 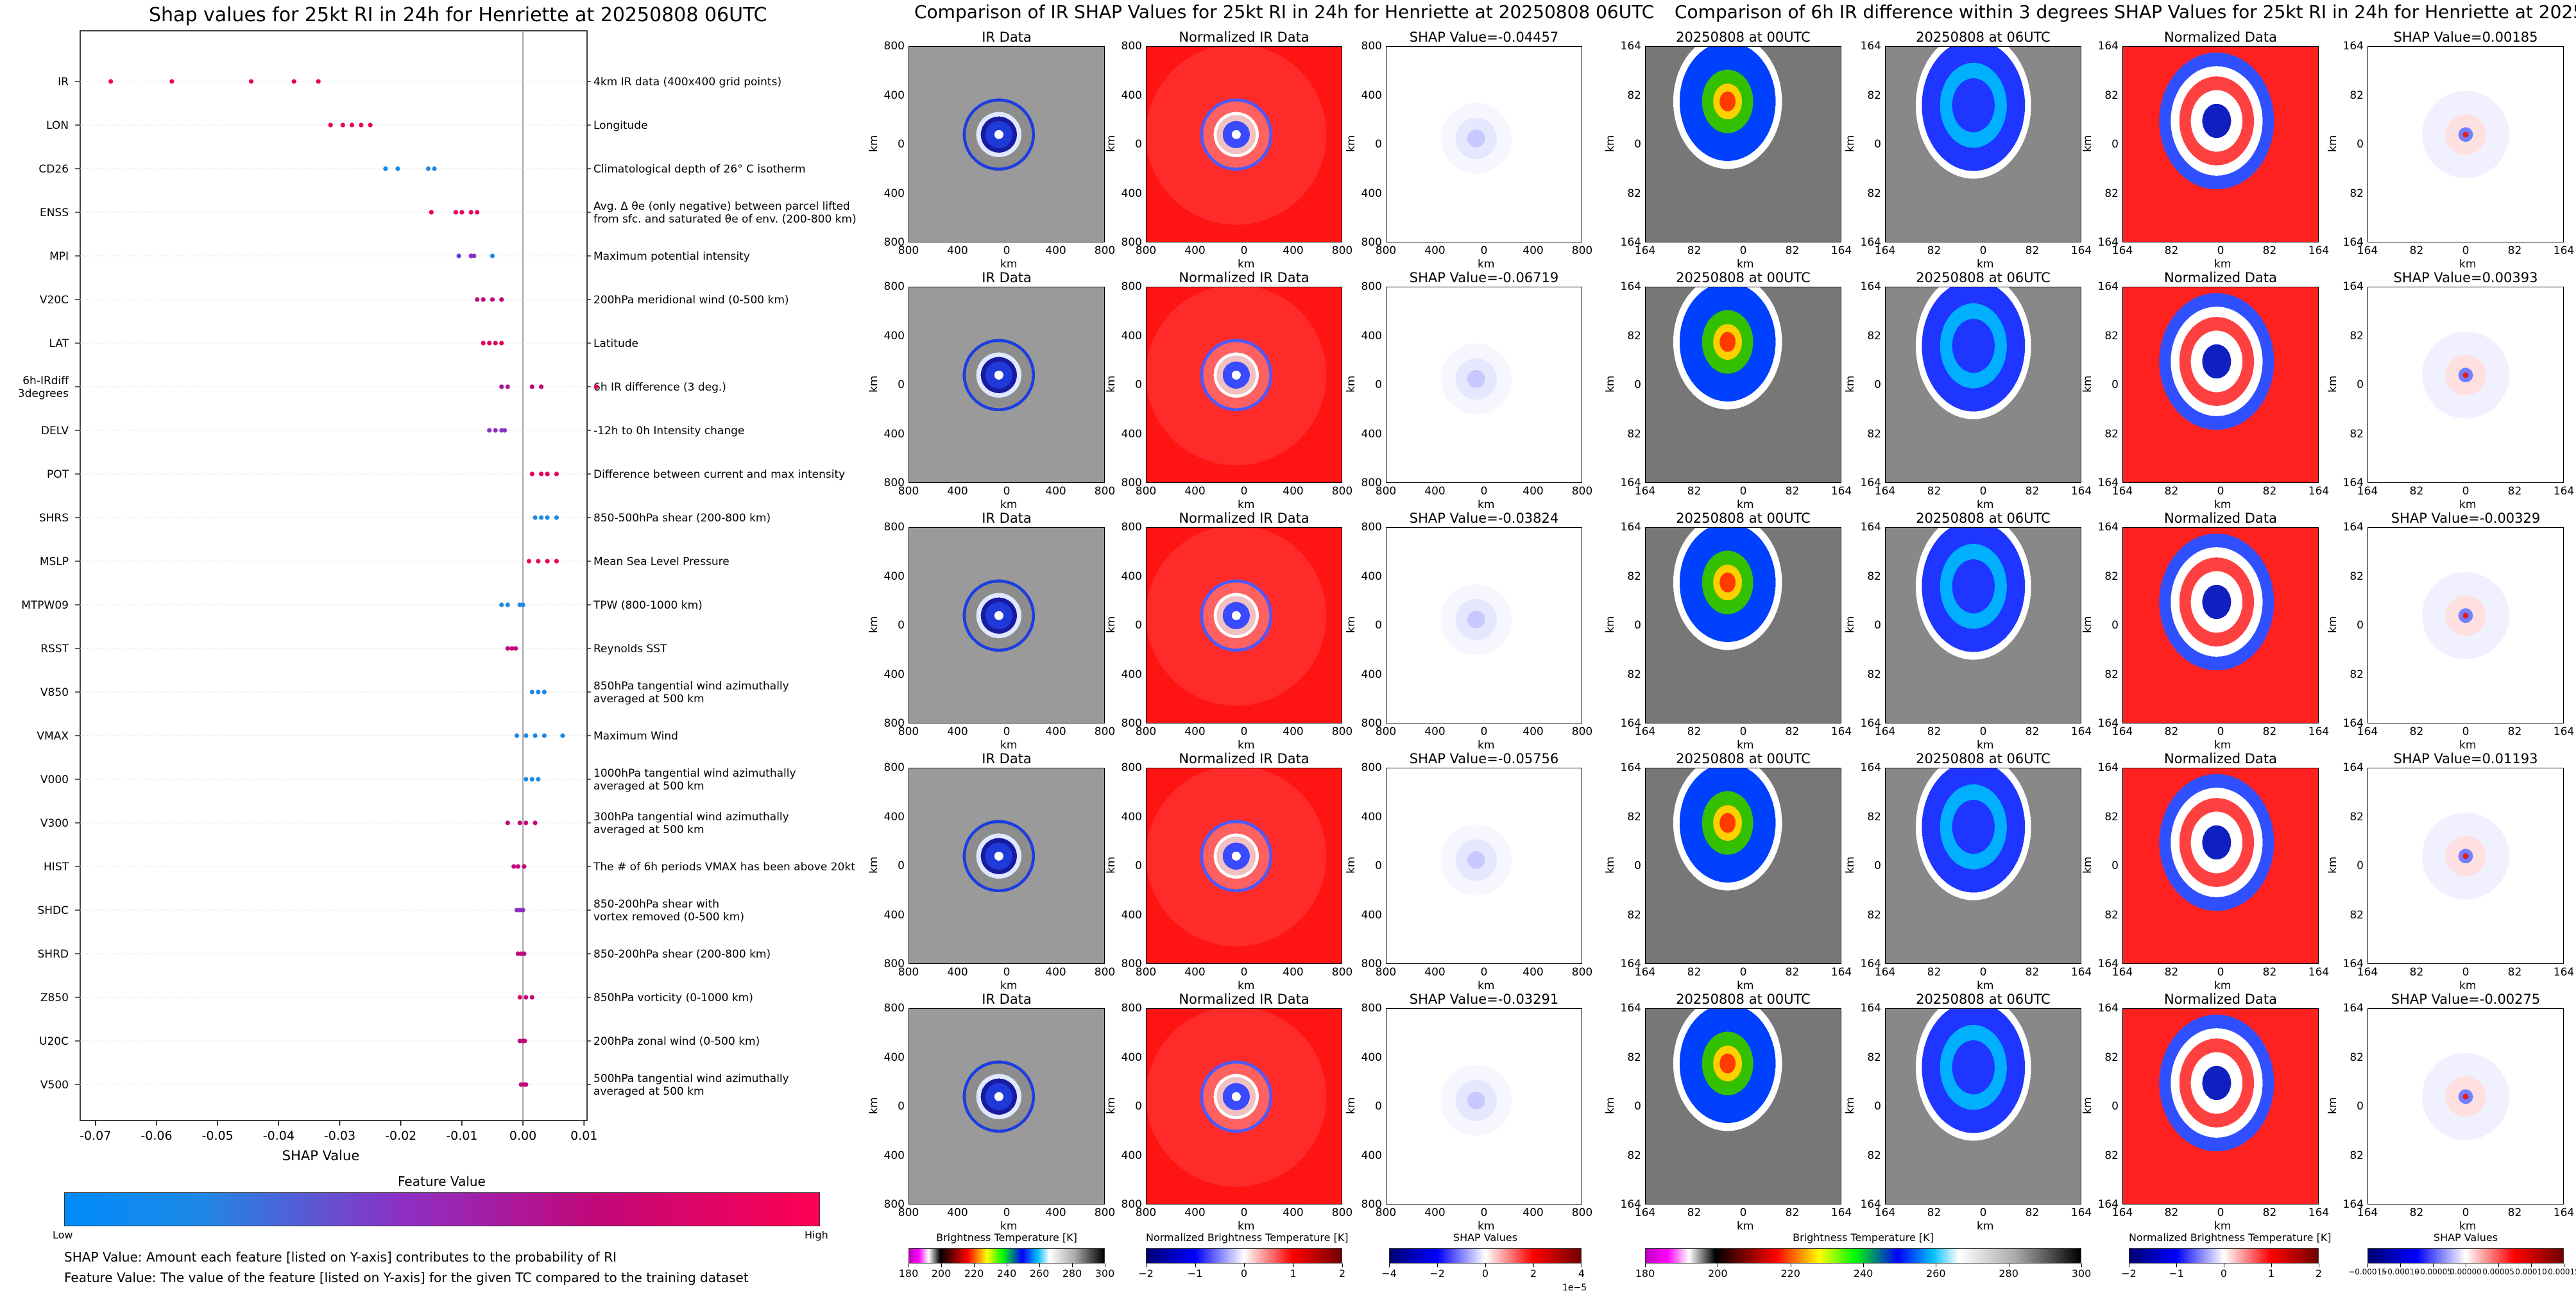 I want to click on irdiff-panel-title: Normalized Data, so click(x=2220, y=999).